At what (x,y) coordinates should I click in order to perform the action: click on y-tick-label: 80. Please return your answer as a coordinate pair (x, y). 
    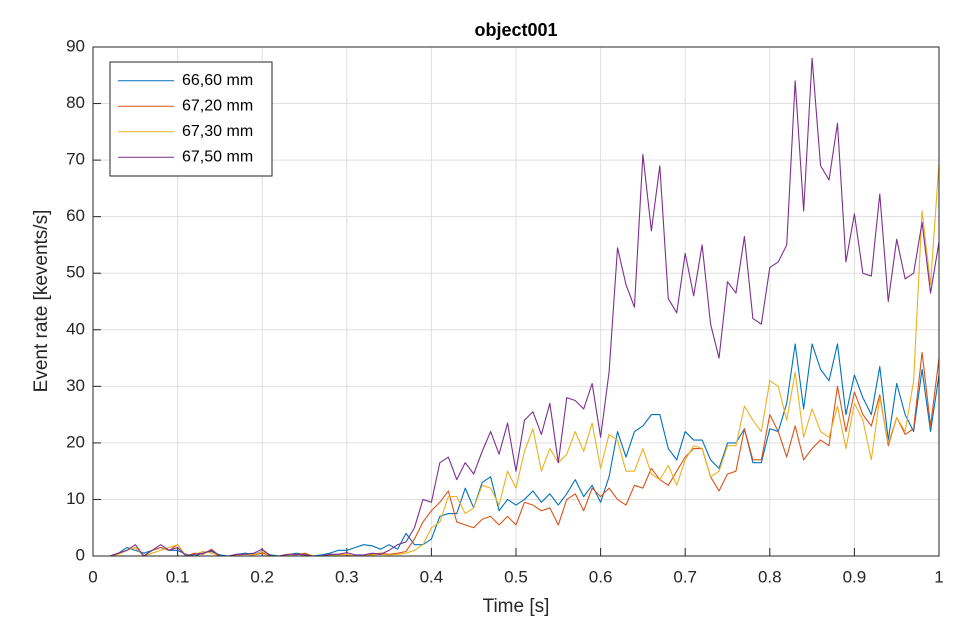
    Looking at the image, I should click on (75, 102).